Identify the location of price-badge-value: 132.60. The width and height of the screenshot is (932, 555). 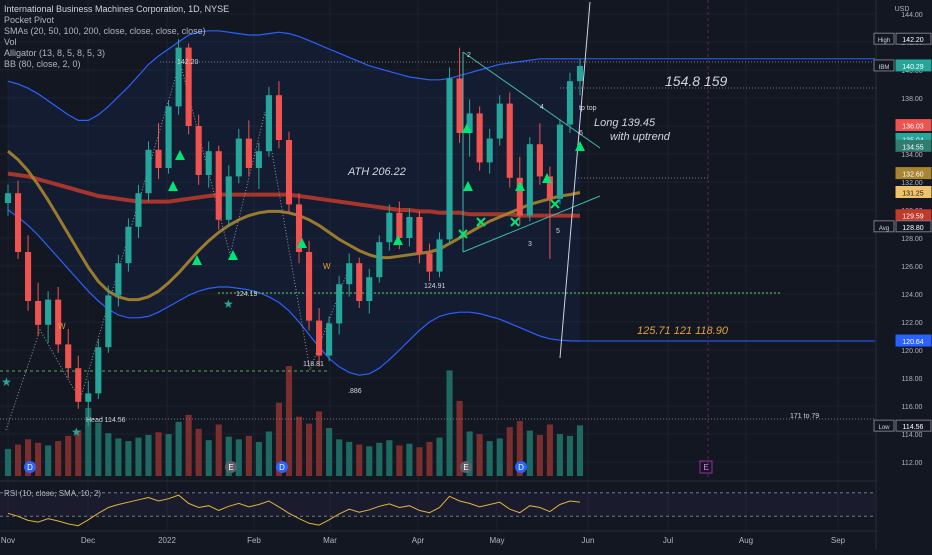
(913, 175).